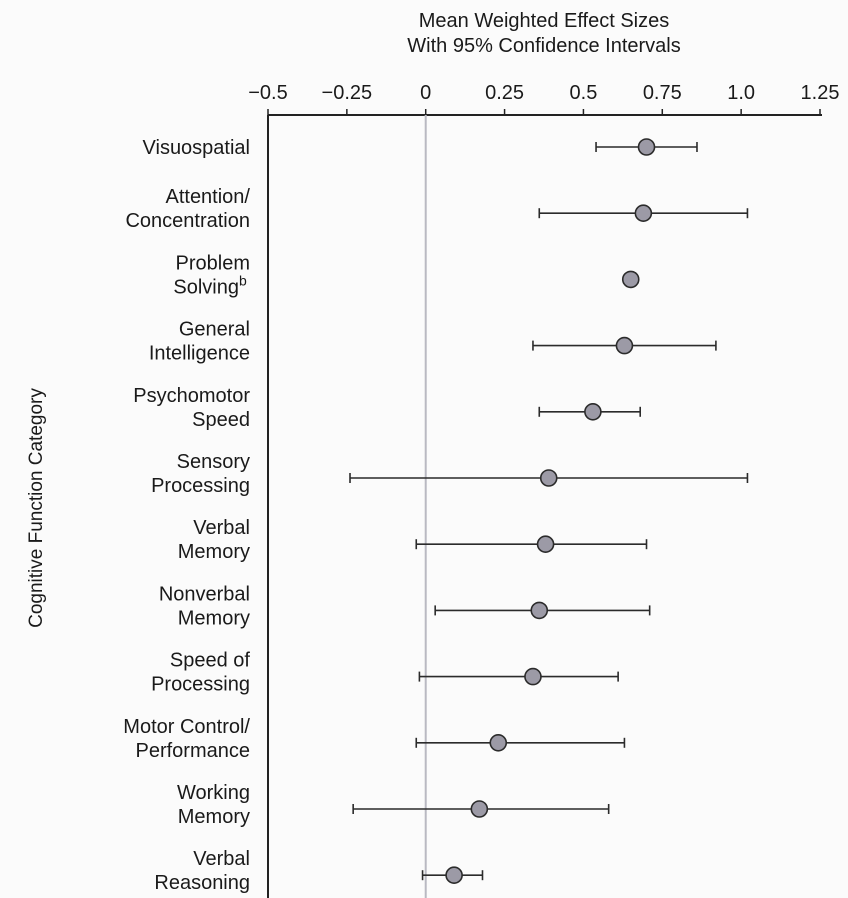  Describe the element at coordinates (213, 462) in the screenshot. I see `category-label: Sensory` at that location.